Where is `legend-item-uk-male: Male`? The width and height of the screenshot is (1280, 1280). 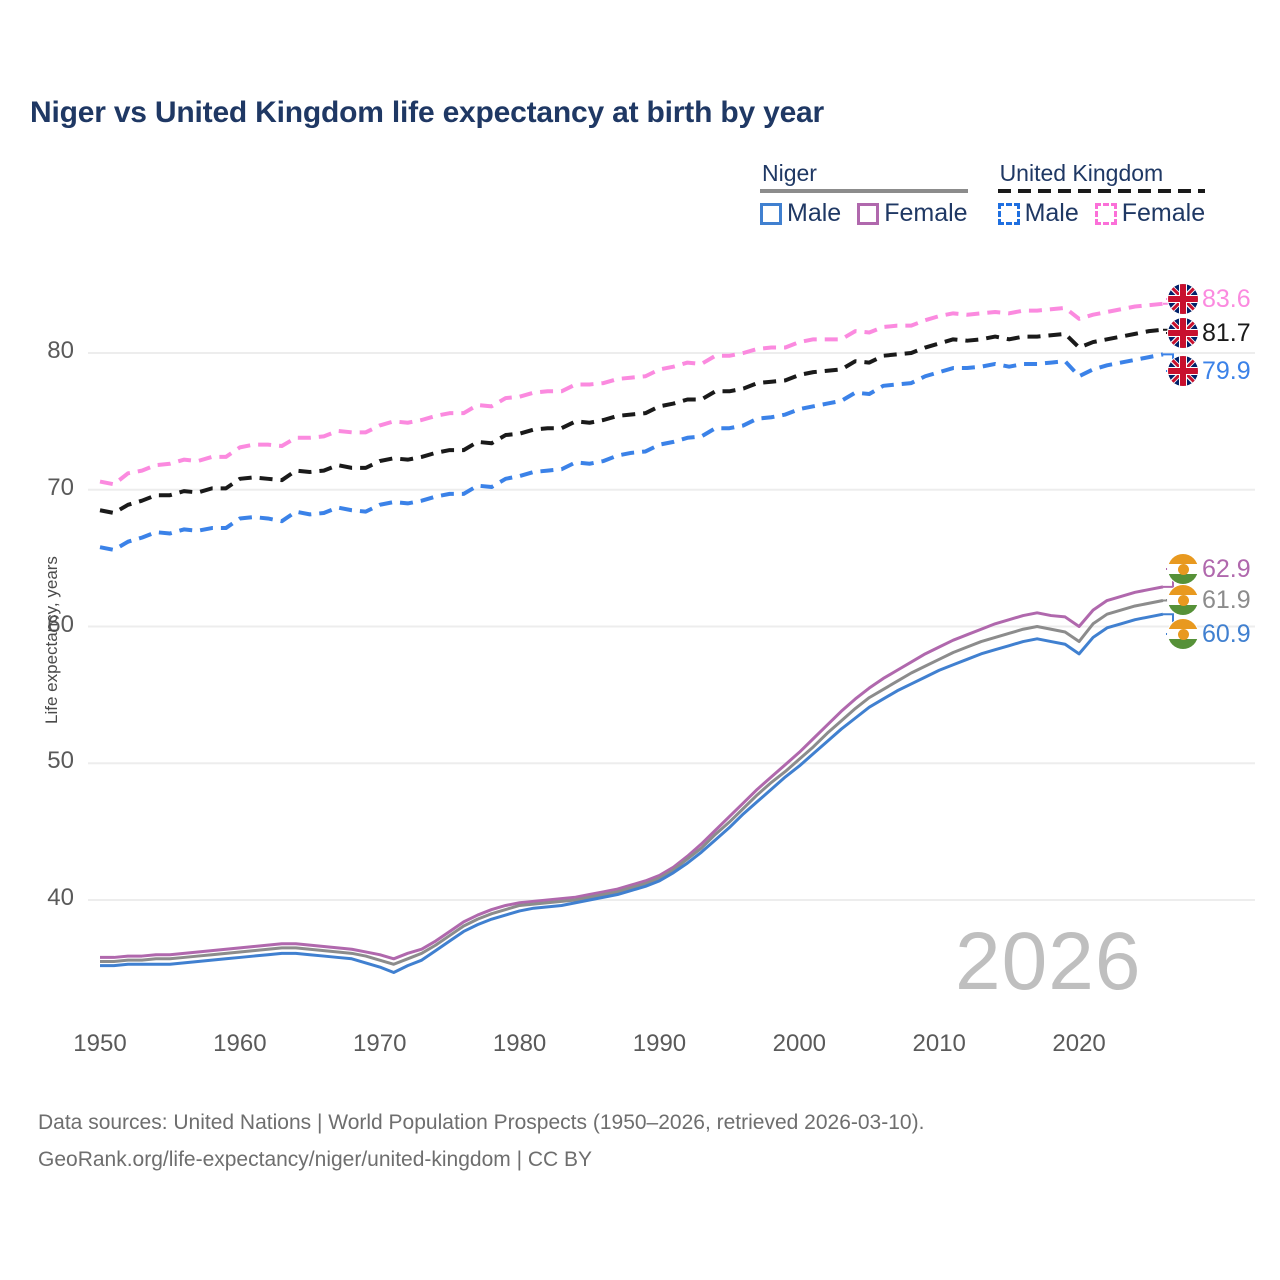
legend-item-uk-male: Male is located at coordinates (1038, 213).